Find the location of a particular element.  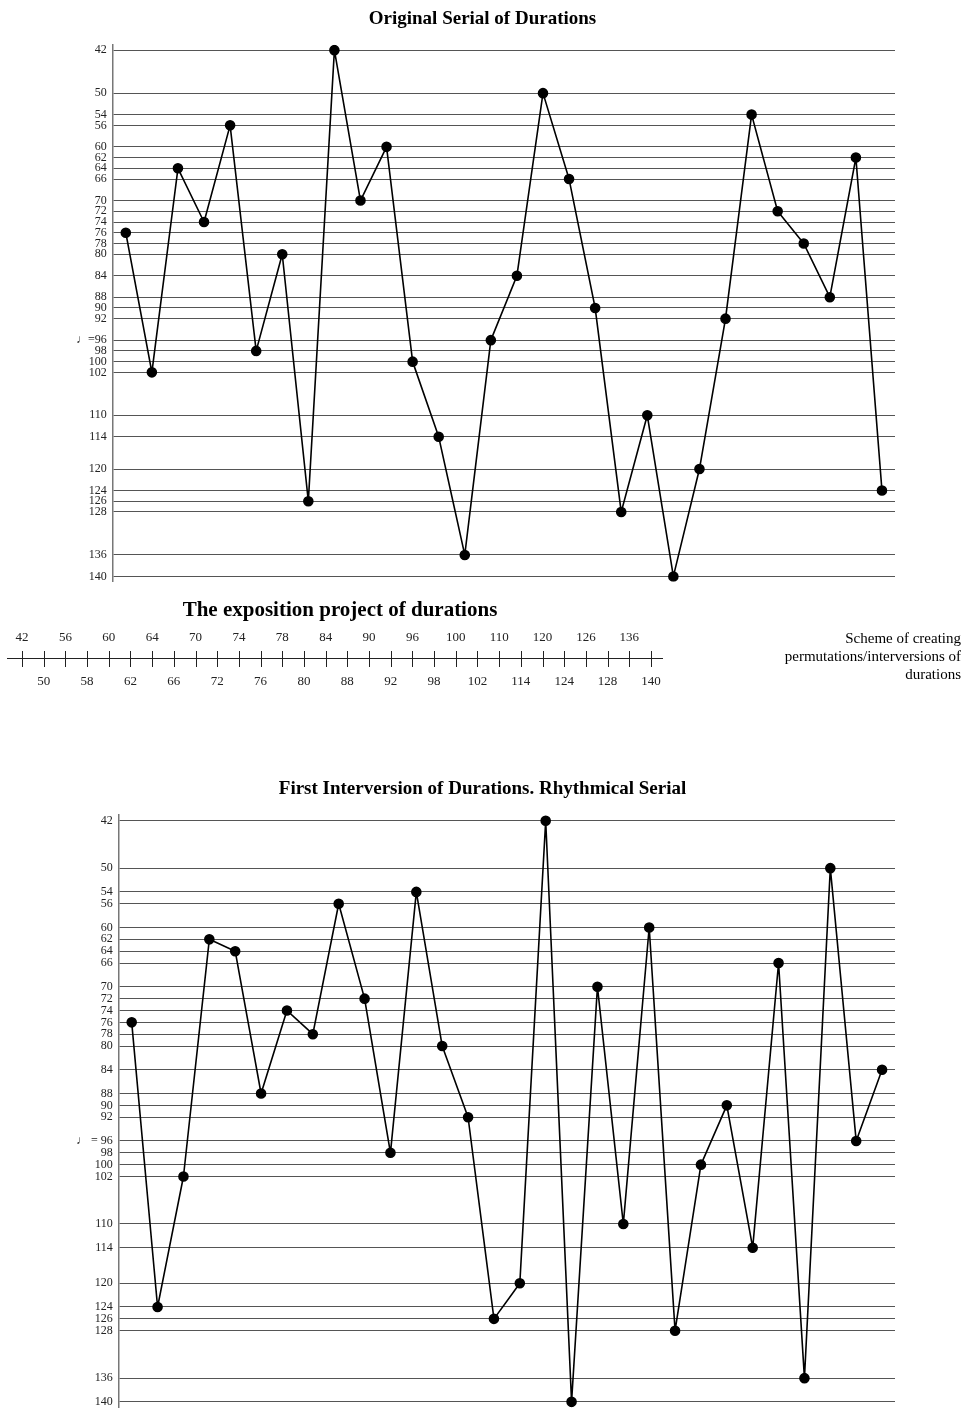

text: 90 is located at coordinates (369, 637).